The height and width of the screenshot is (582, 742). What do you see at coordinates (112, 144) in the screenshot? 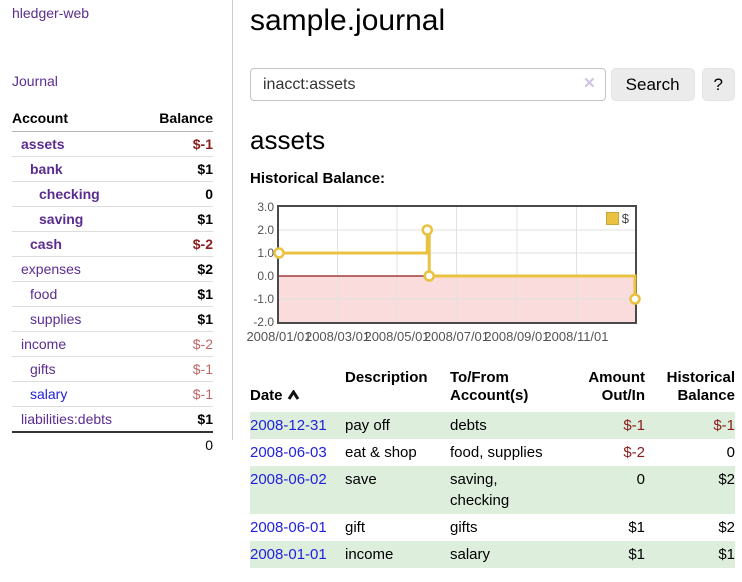
I see `account-row: assets $-1` at bounding box center [112, 144].